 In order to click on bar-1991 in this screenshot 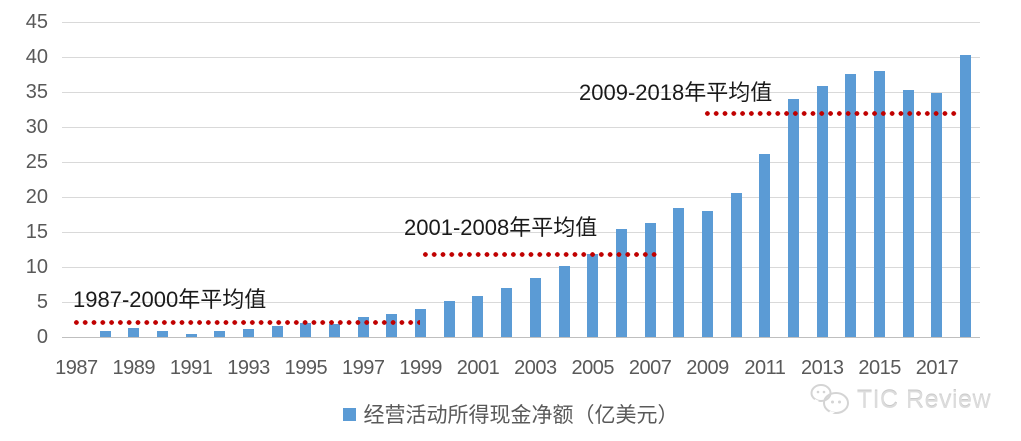, I will do `click(191, 335)`.